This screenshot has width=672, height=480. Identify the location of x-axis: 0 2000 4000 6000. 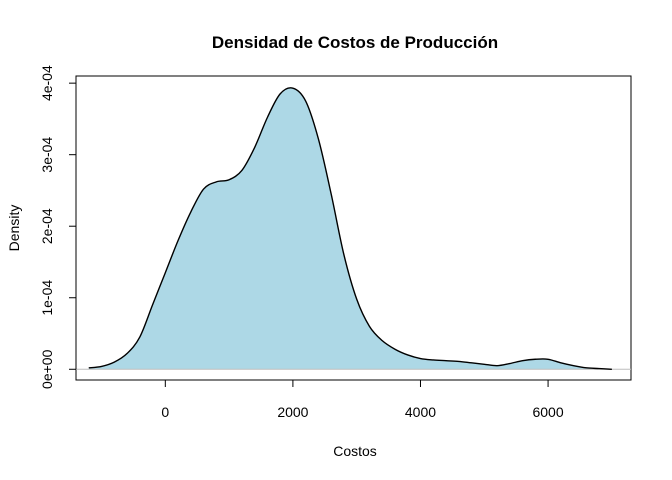
(362, 399).